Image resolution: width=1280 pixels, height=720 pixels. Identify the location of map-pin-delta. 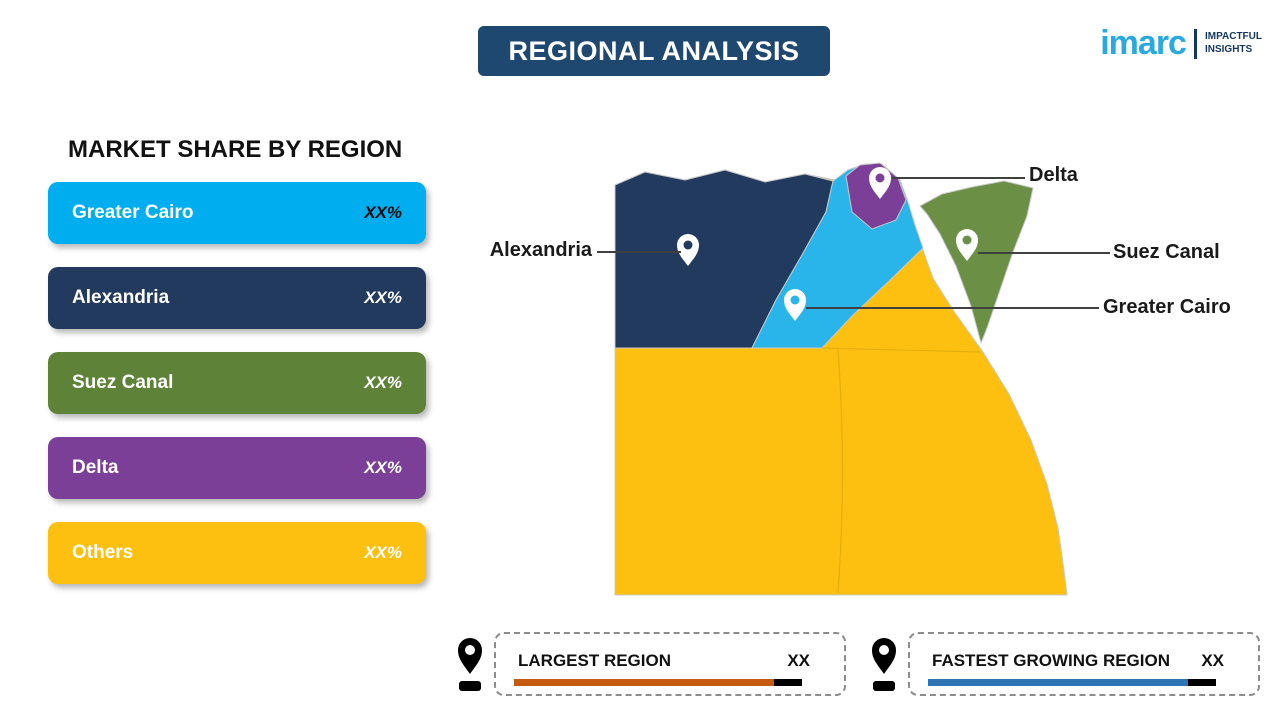
(880, 183).